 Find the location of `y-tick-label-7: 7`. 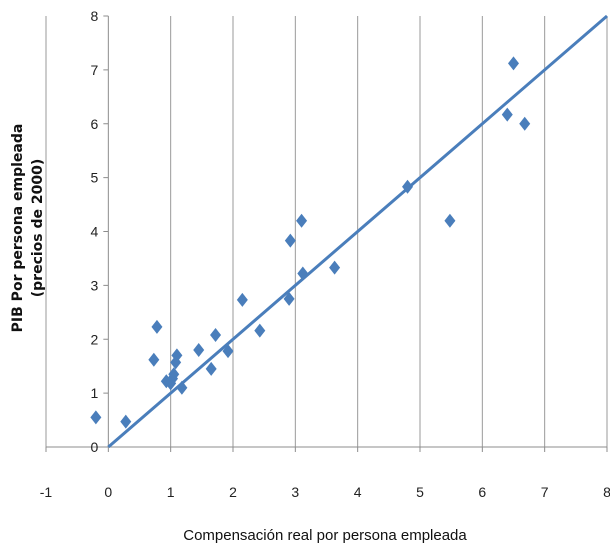

y-tick-label-7: 7 is located at coordinates (95, 70).